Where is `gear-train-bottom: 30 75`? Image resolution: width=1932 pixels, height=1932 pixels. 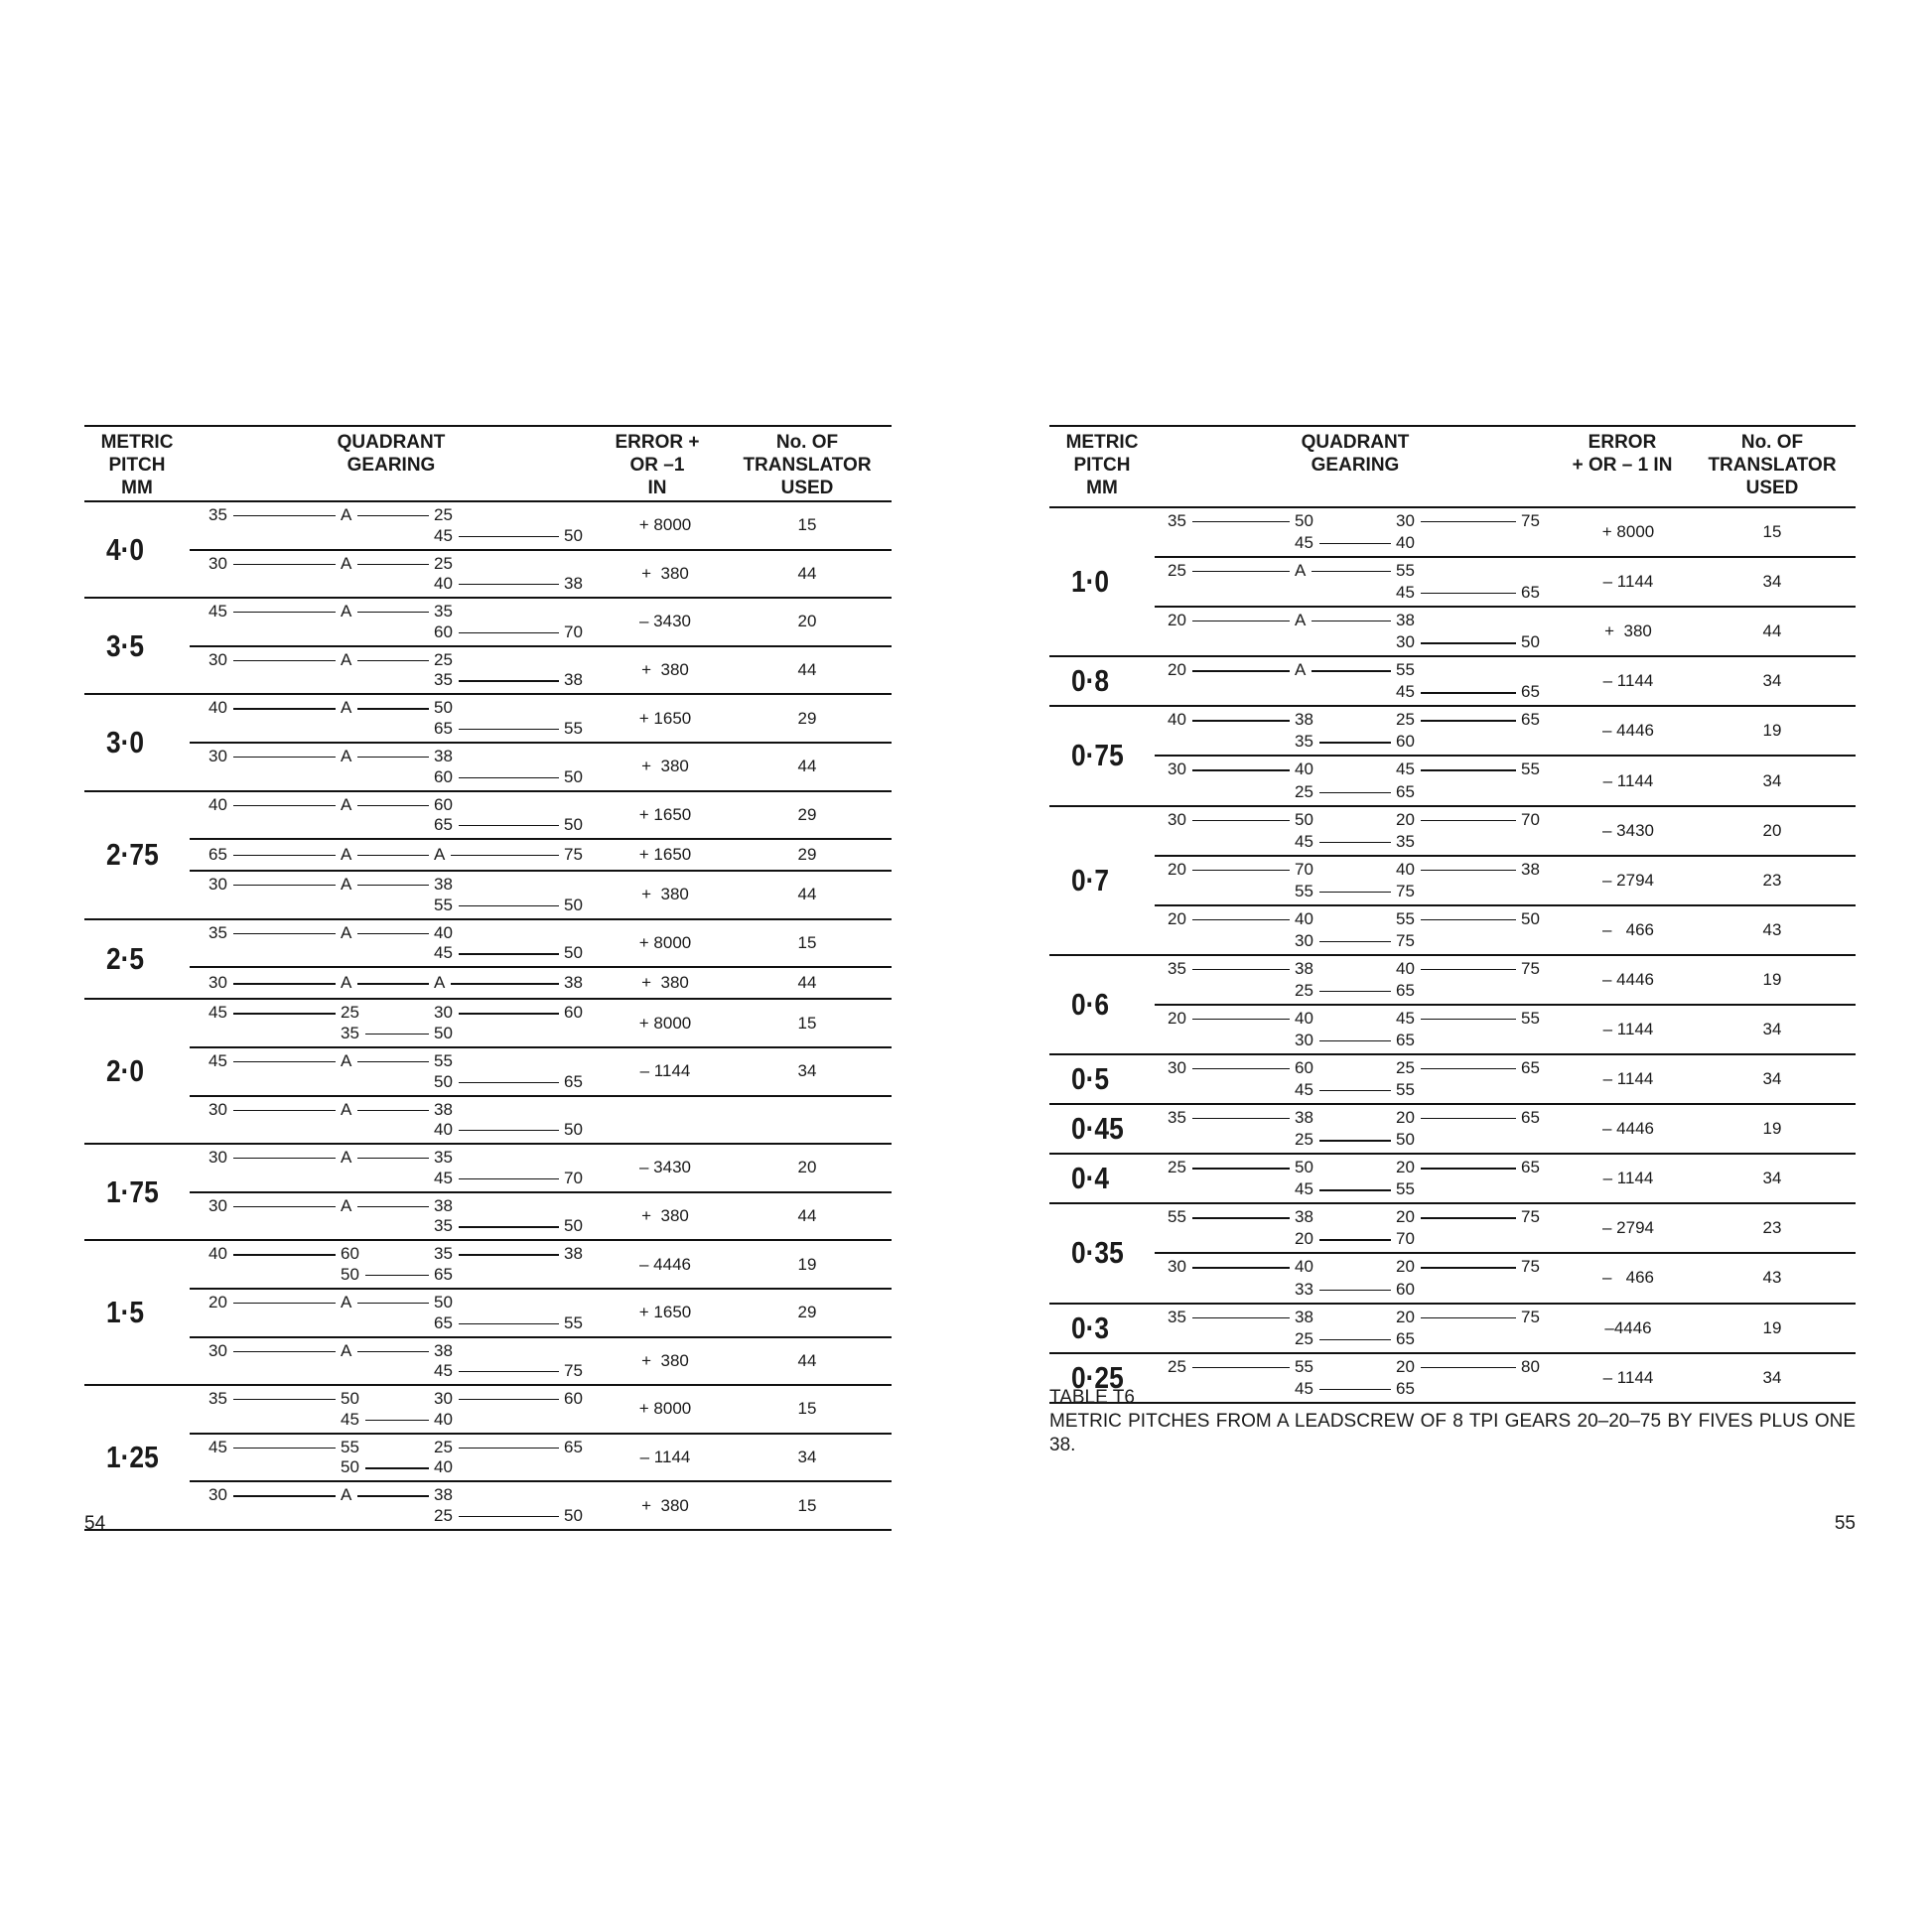 gear-train-bottom: 30 75 is located at coordinates (1453, 941).